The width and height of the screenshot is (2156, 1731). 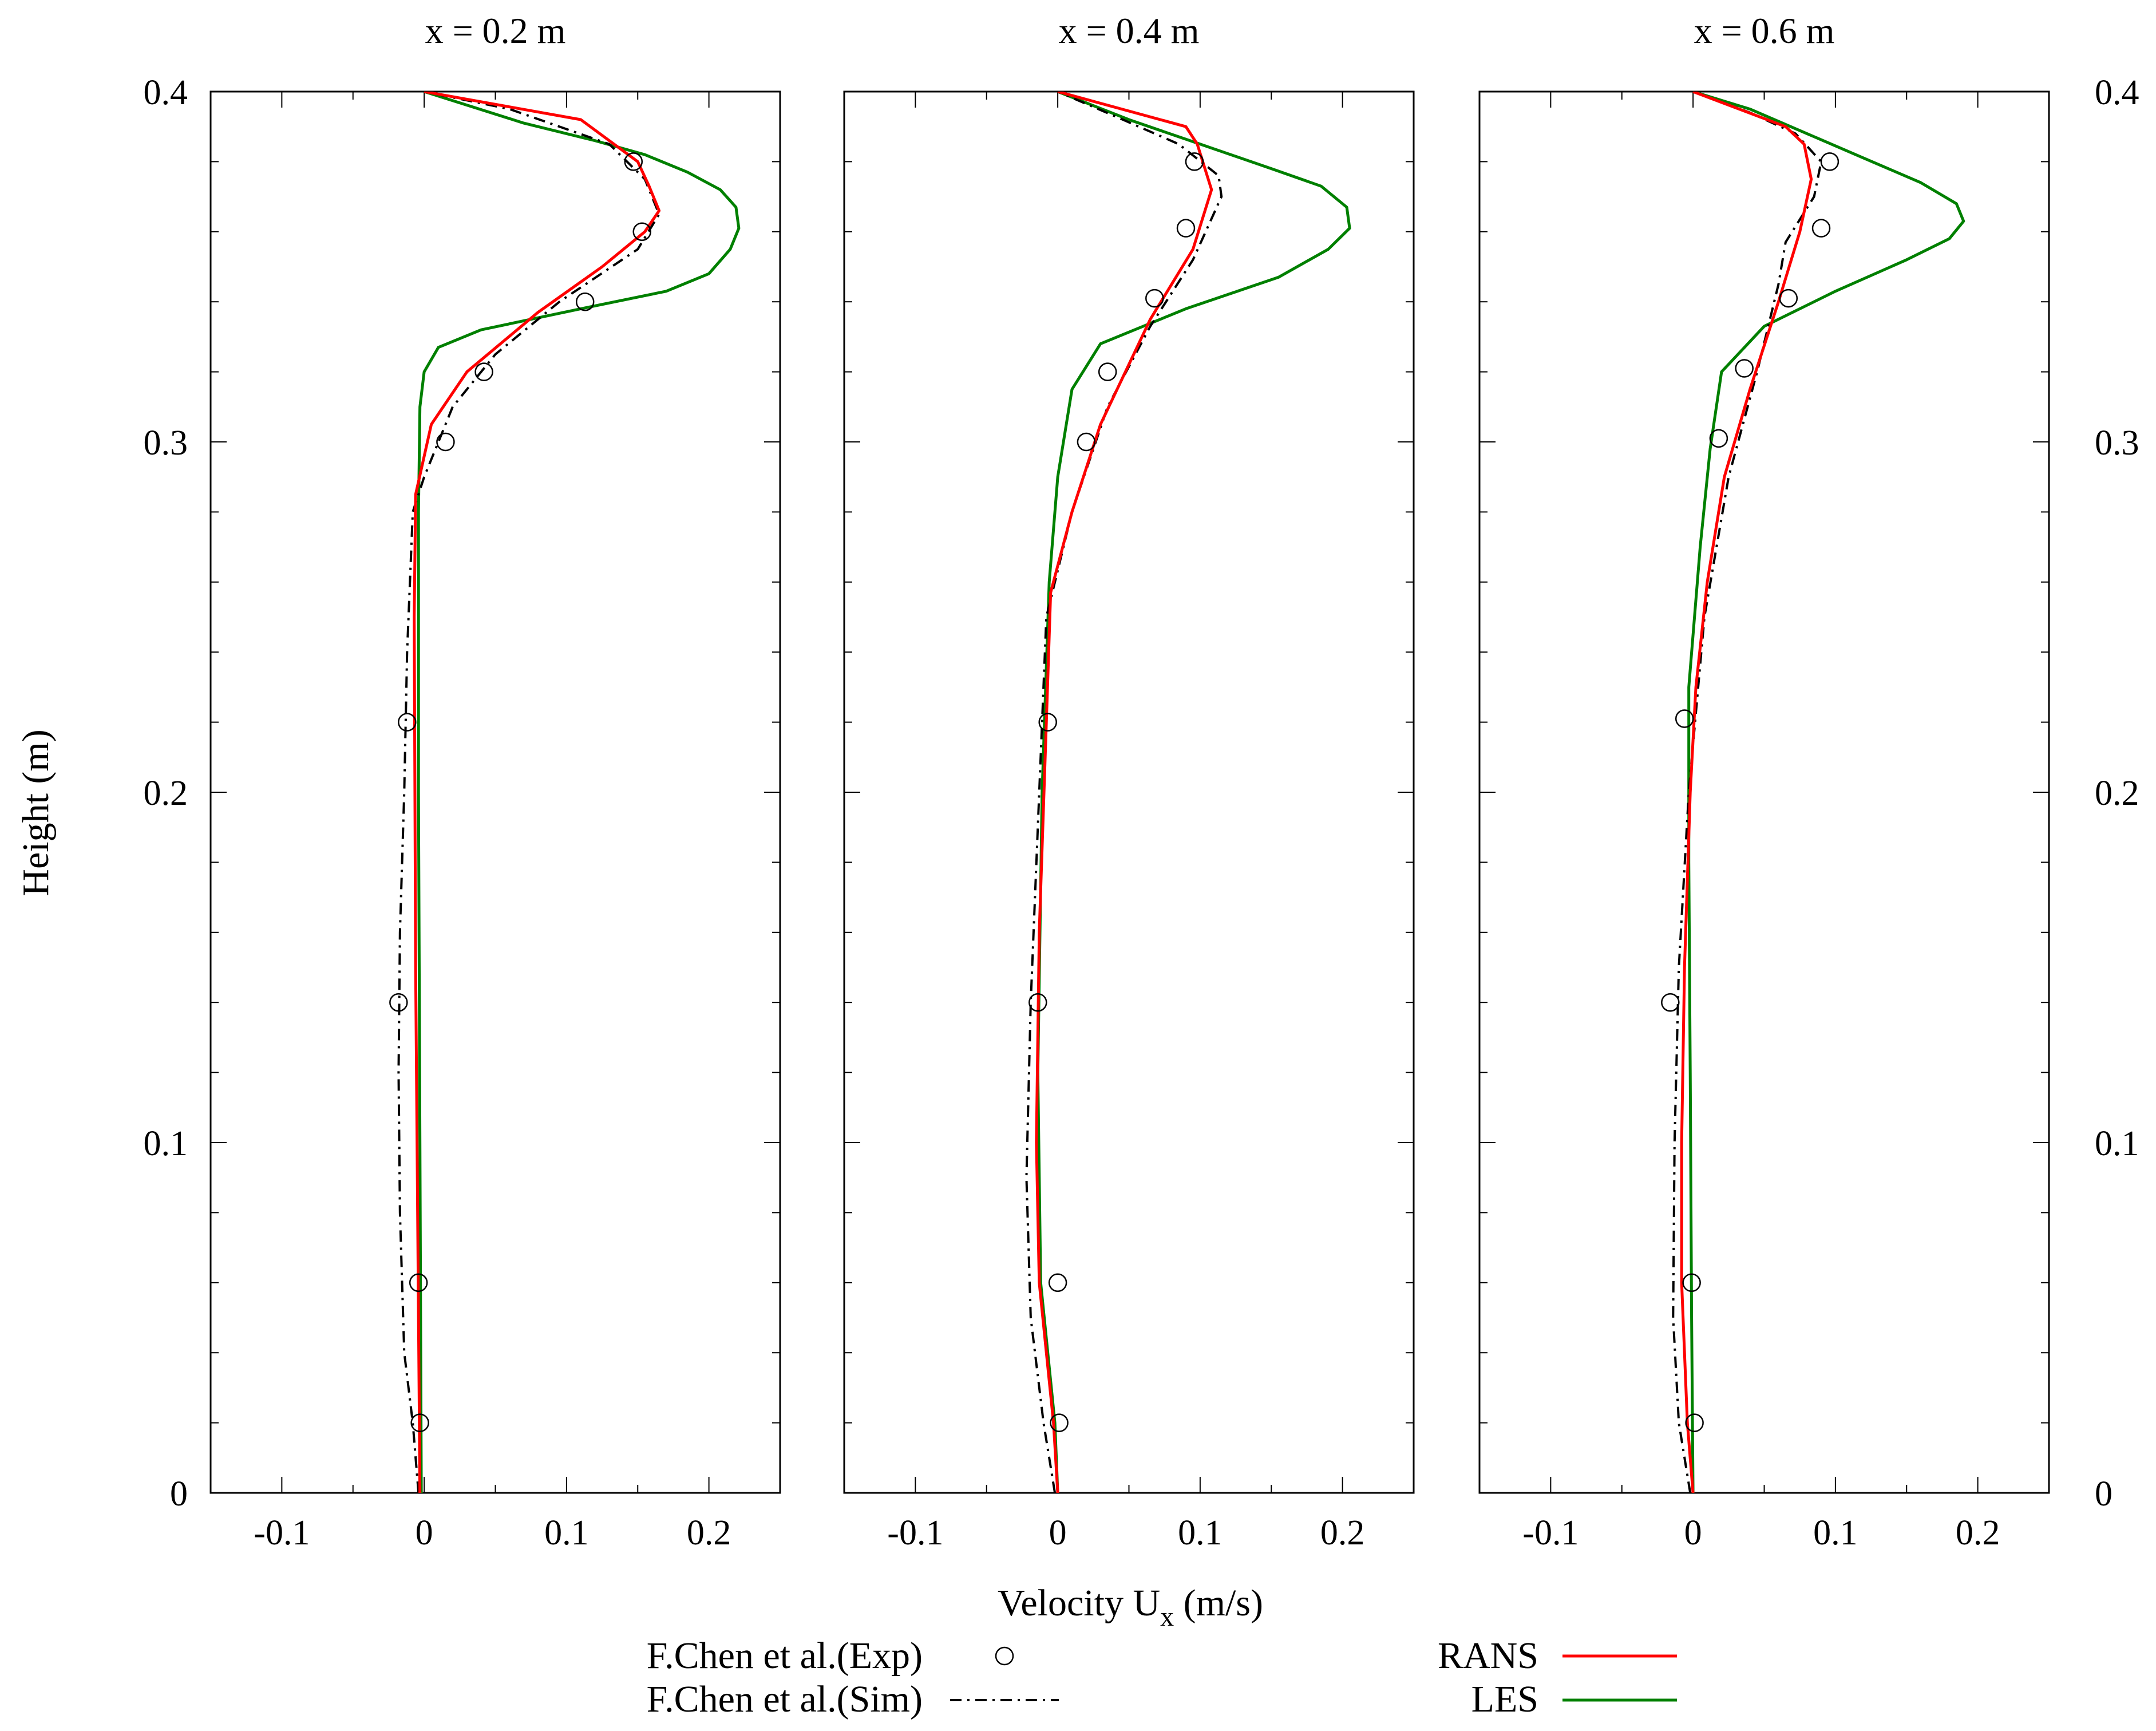 What do you see at coordinates (2117, 443) in the screenshot?
I see `y-tick-label-right: 0.3` at bounding box center [2117, 443].